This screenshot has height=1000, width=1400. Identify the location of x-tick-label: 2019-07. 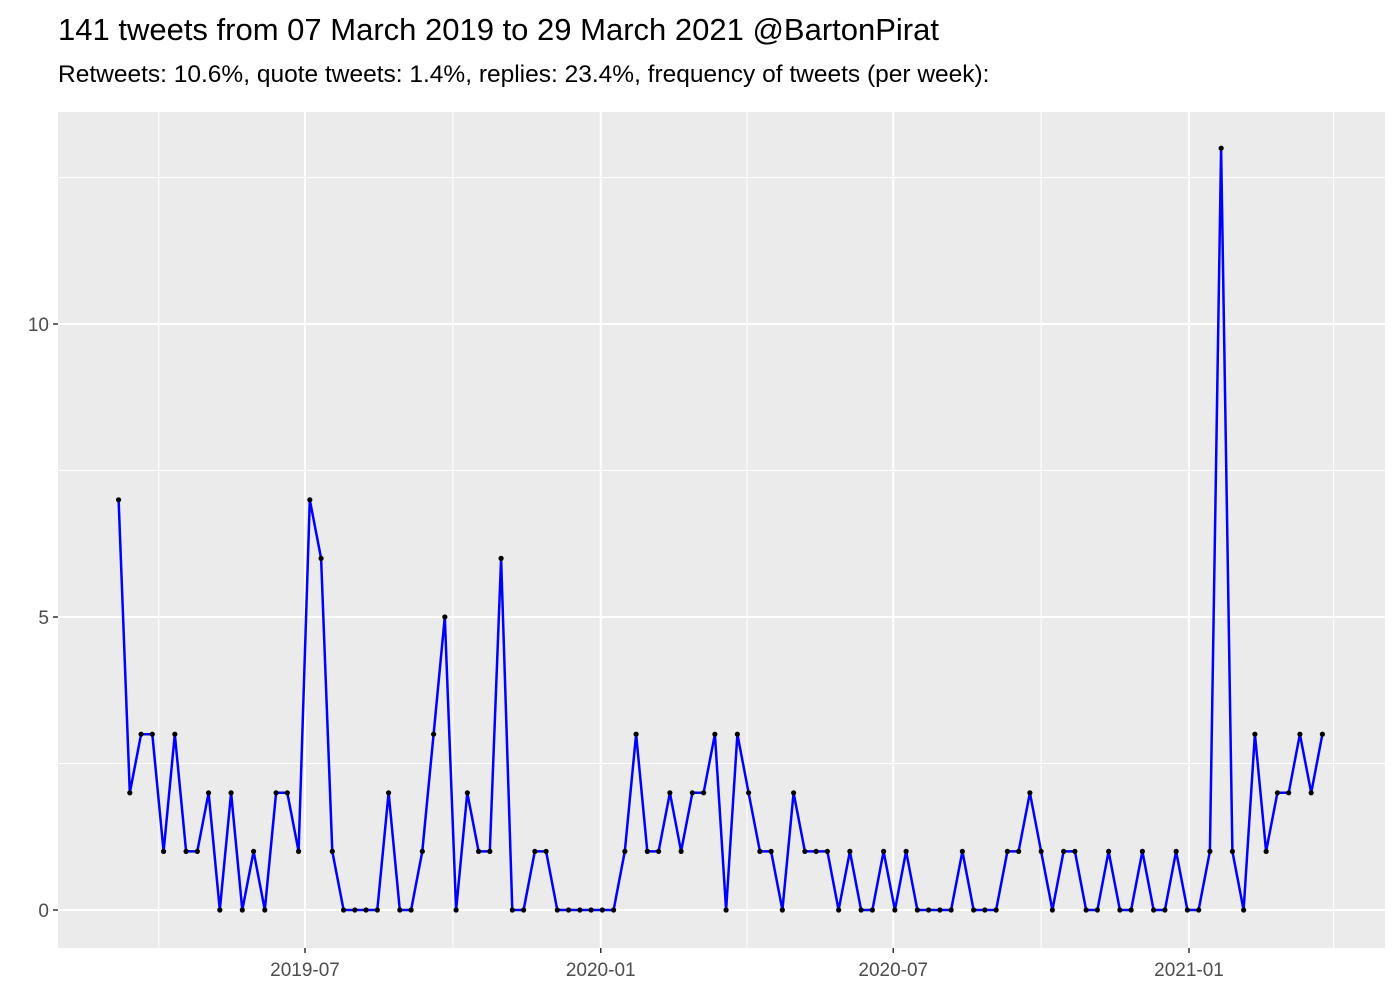
(305, 970).